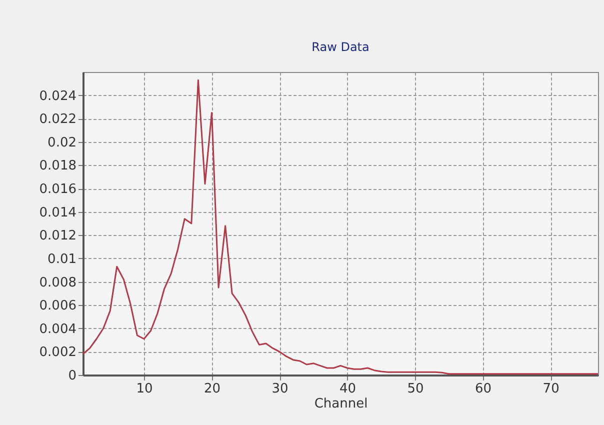 The image size is (604, 425). Describe the element at coordinates (144, 389) in the screenshot. I see `x-tick-label: 10` at that location.